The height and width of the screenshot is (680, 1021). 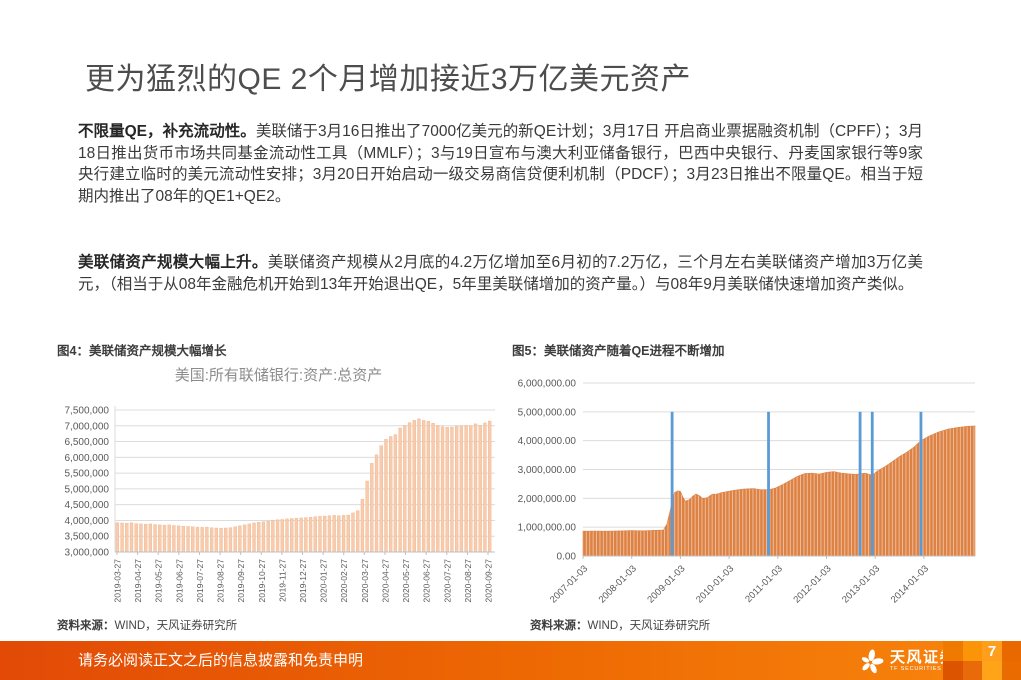 What do you see at coordinates (618, 584) in the screenshot?
I see `svg-text: 2008-01-03` at bounding box center [618, 584].